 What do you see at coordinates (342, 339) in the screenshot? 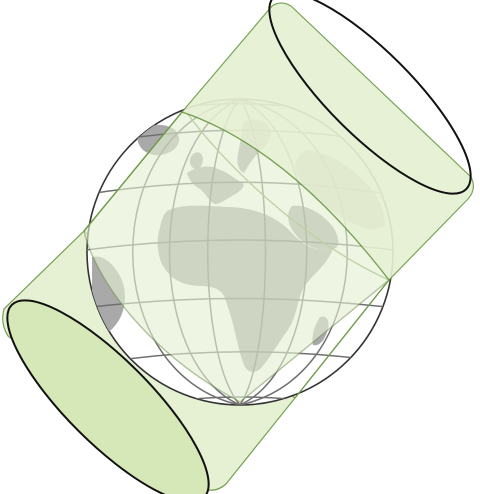
I see `cylinder-edge-right` at bounding box center [342, 339].